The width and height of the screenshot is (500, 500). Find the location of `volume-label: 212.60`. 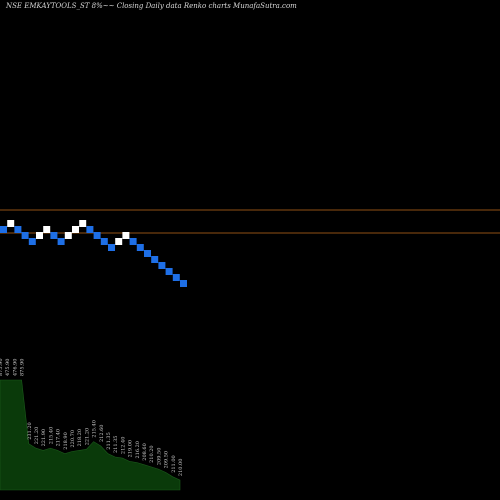

volume-label: 212.60 is located at coordinates (102, 434).